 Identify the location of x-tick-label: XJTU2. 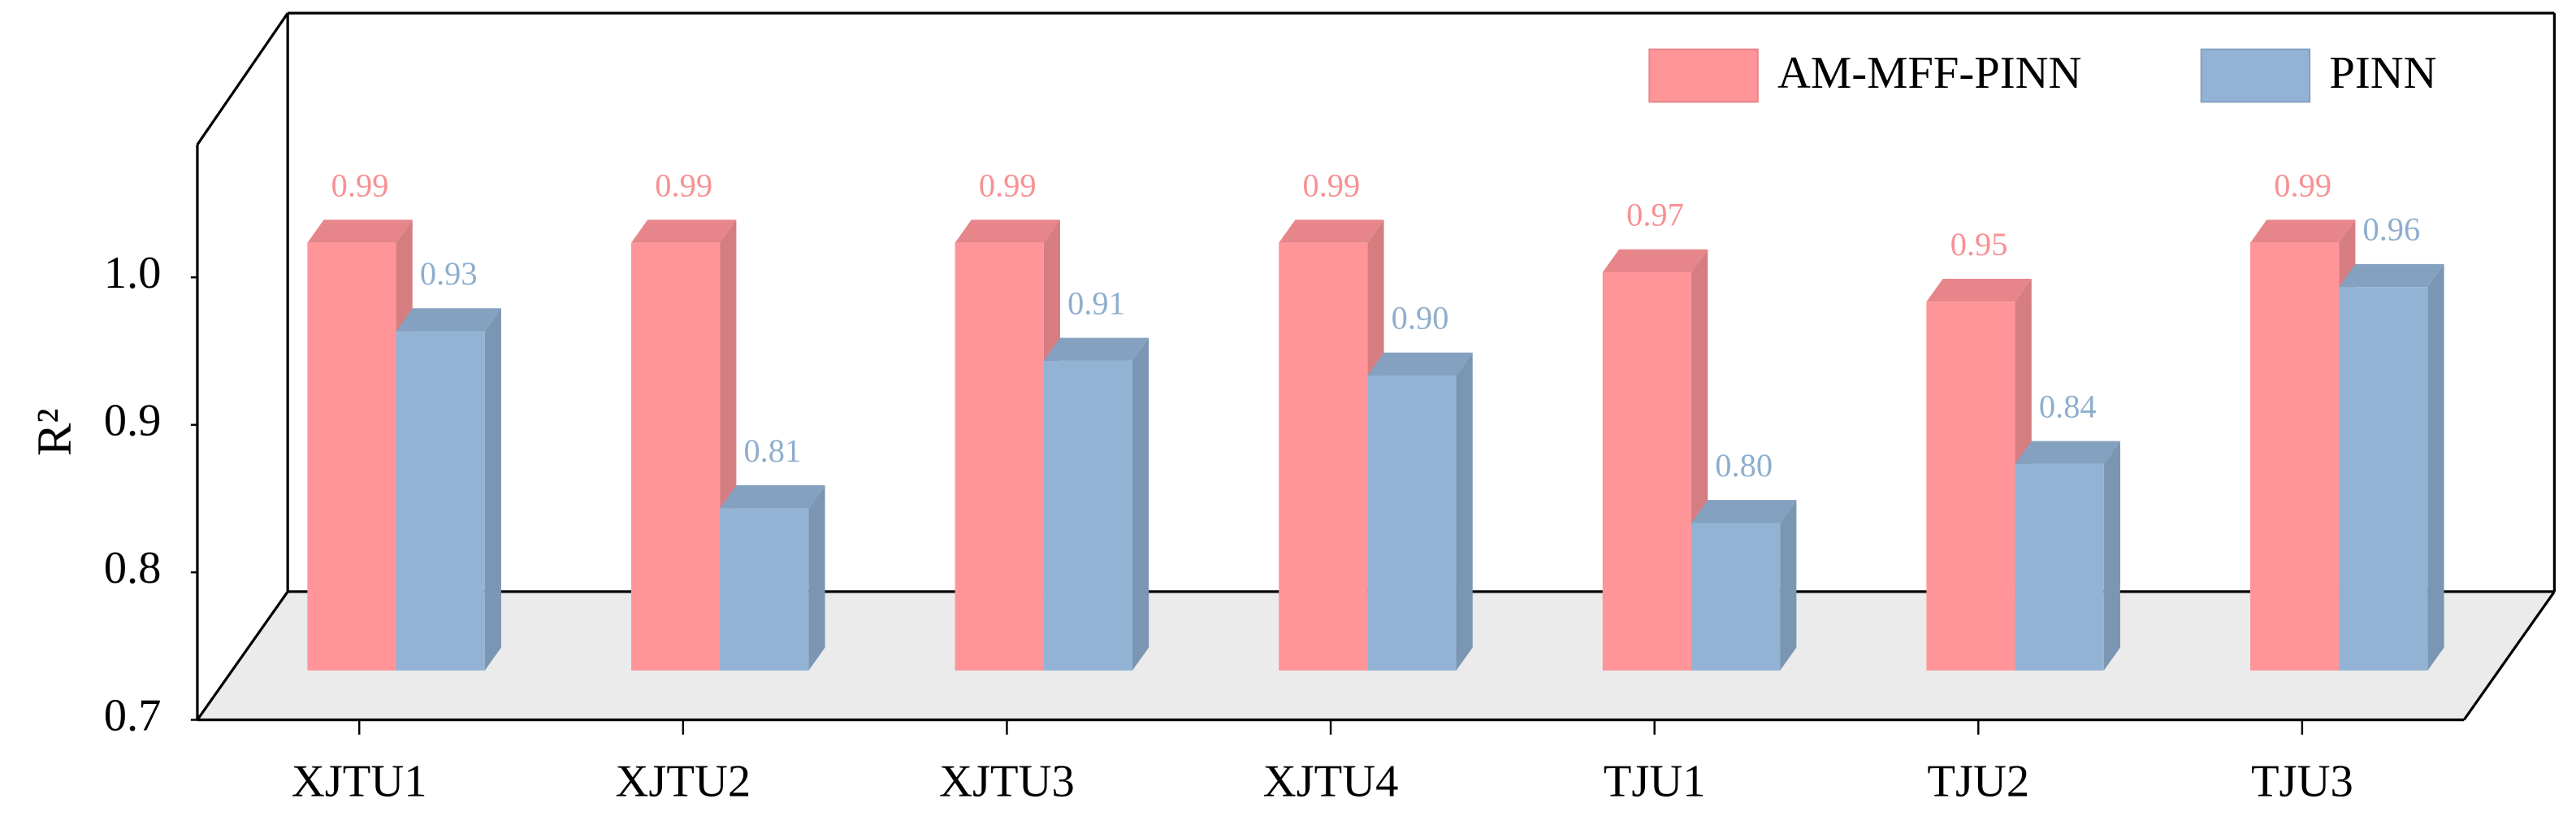
(683, 781).